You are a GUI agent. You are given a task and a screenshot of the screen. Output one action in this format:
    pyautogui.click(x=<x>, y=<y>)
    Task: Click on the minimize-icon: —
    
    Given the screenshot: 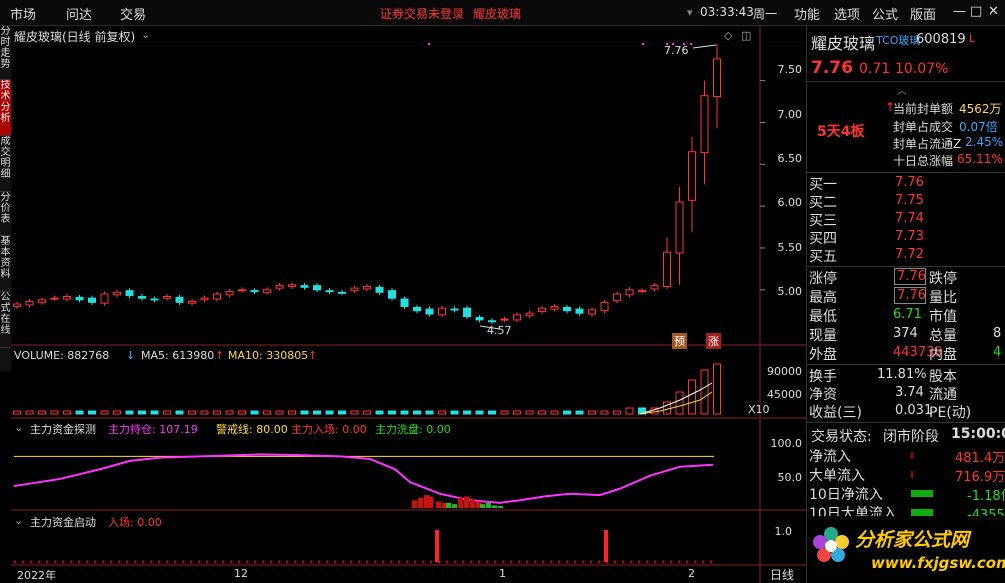 What is the action you would take?
    pyautogui.click(x=959, y=11)
    